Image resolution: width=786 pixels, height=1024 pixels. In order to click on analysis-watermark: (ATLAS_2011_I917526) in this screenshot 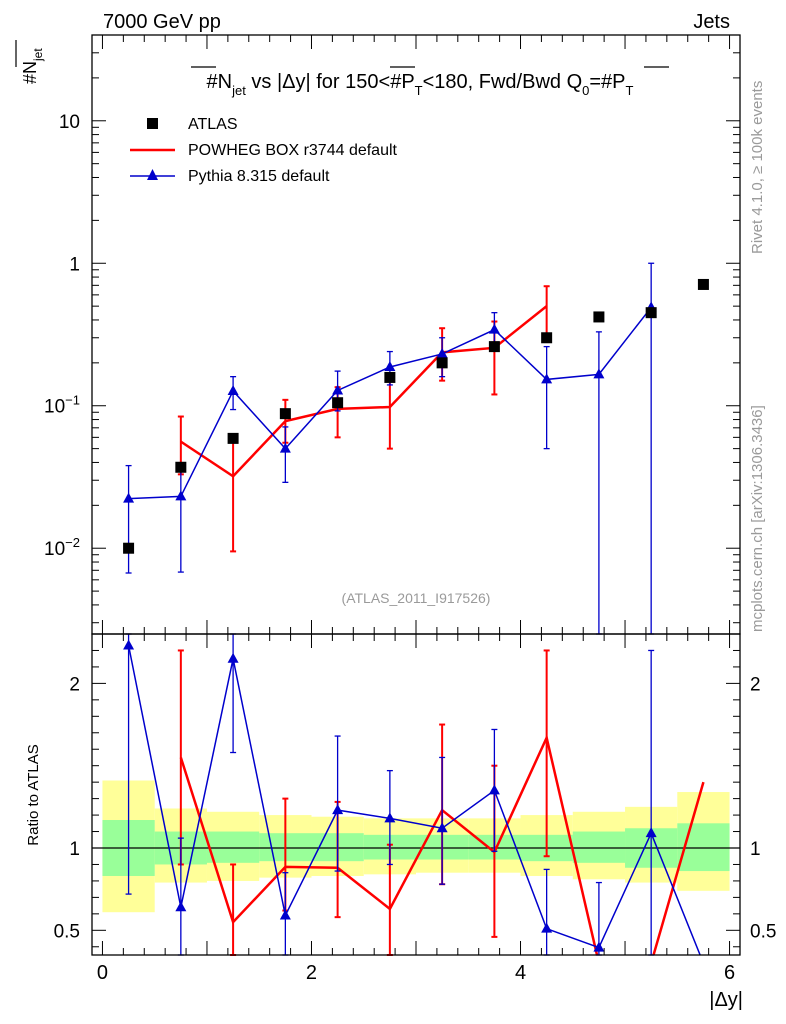, I will do `click(416, 598)`.